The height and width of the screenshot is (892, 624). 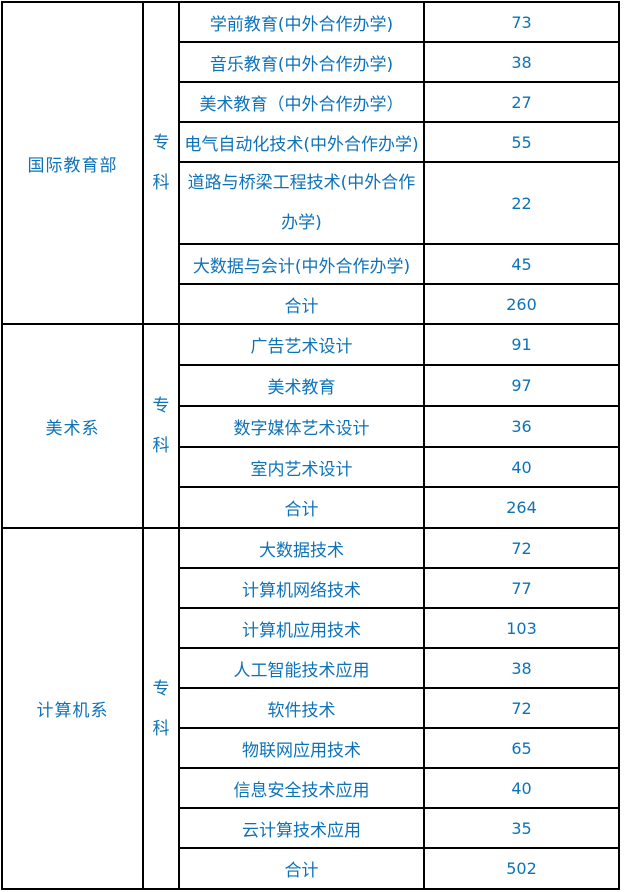 What do you see at coordinates (521, 344) in the screenshot?
I see `count-cell: 91` at bounding box center [521, 344].